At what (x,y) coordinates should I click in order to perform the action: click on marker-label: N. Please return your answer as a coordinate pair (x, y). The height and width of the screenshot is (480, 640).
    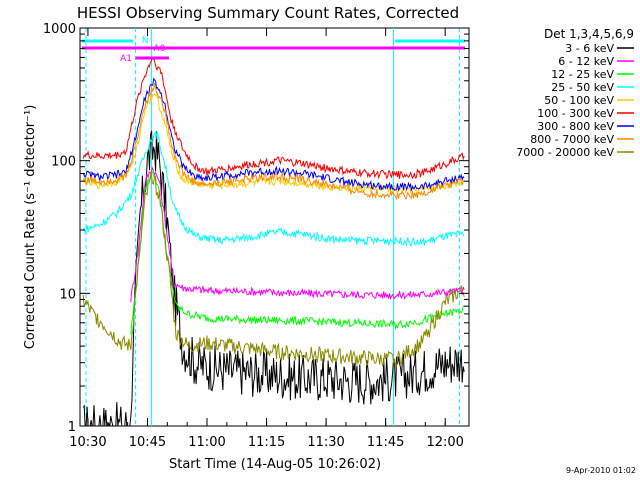
    Looking at the image, I should click on (145, 41).